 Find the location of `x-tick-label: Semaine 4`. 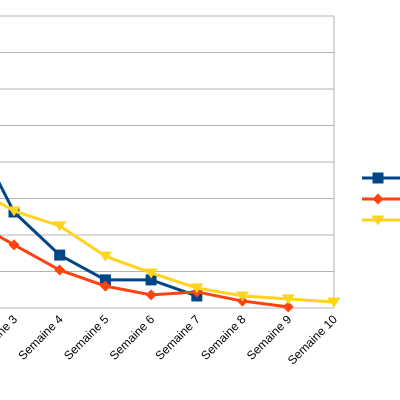

x-tick-label: Semaine 4 is located at coordinates (40, 337).